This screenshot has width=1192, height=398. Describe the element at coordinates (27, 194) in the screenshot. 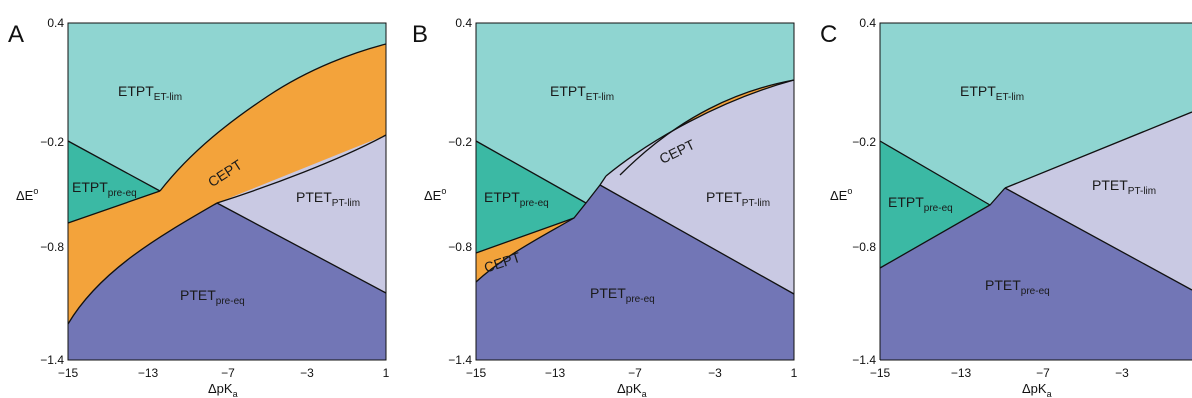

I see `y-axis-label-a: ΔEo` at that location.